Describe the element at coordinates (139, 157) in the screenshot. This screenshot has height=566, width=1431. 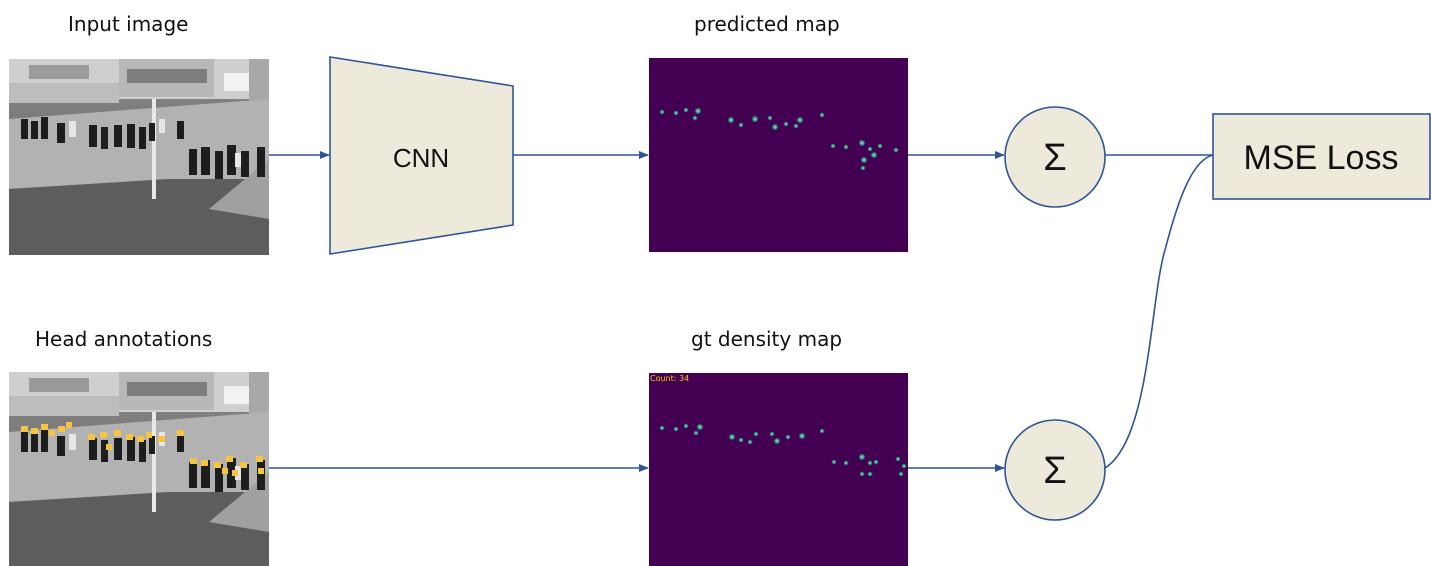
I see `input-image` at that location.